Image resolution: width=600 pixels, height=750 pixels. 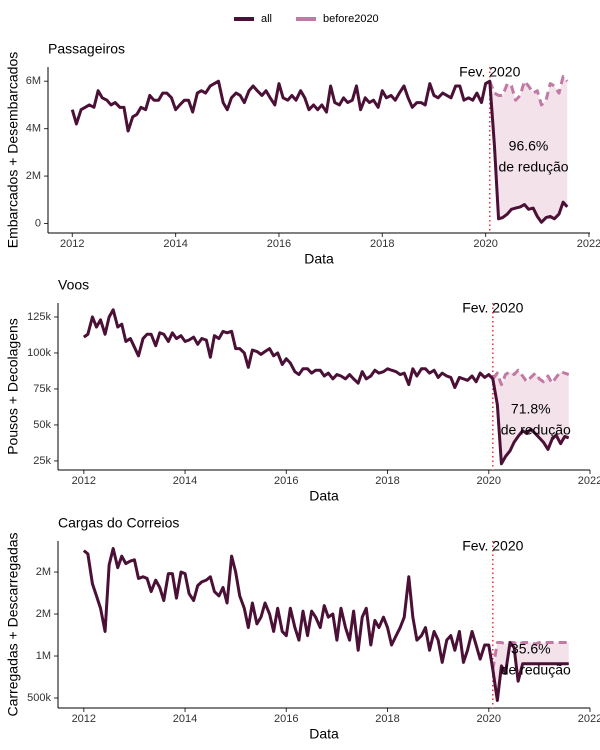 What do you see at coordinates (13, 624) in the screenshot?
I see `y-axis-label: Carregadas + Descarregadas` at bounding box center [13, 624].